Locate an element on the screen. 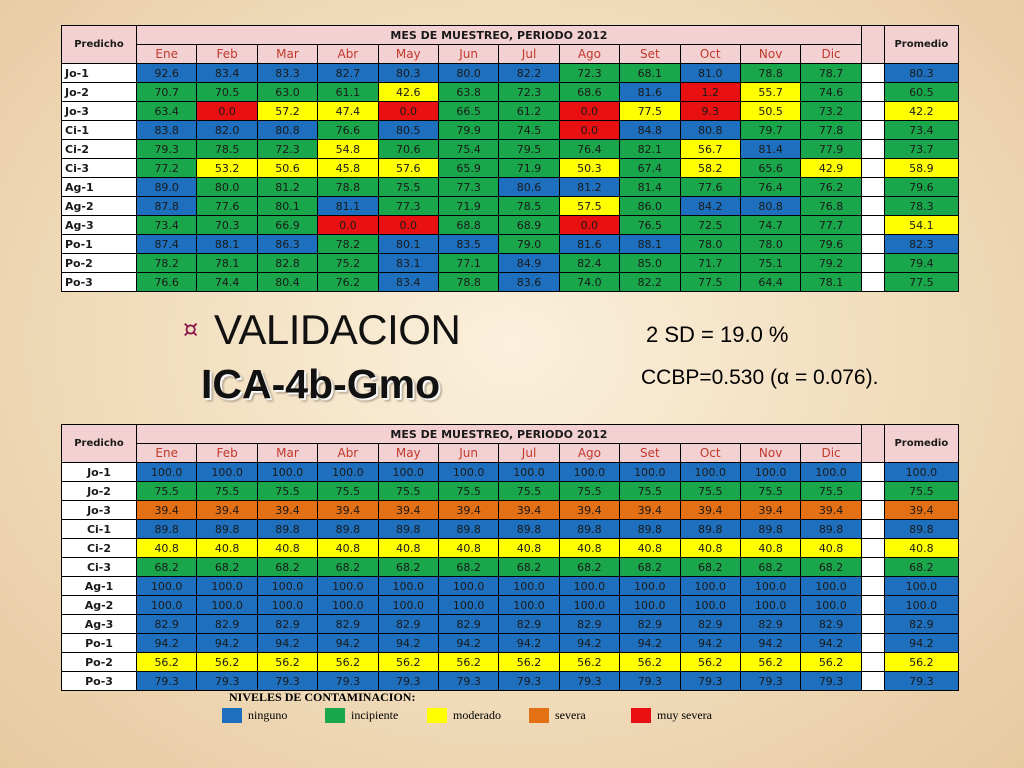 The height and width of the screenshot is (768, 1024). value-cell: 79.9 is located at coordinates (468, 130).